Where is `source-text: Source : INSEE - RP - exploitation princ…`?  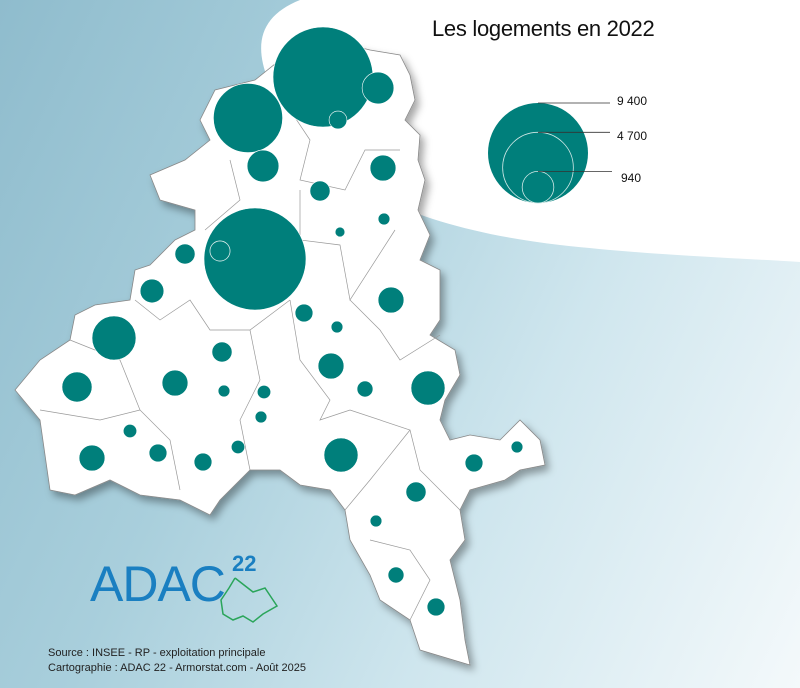
source-text: Source : INSEE - RP - exploitation princ… is located at coordinates (157, 653).